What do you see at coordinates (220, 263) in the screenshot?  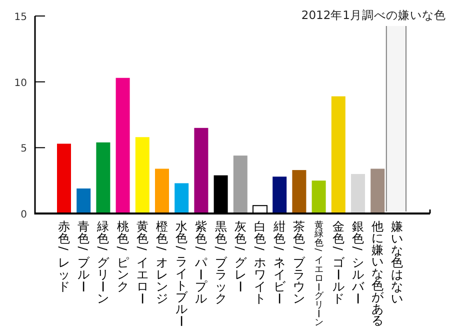 I see `x-tick-label: 黒色/ブラック` at bounding box center [220, 263].